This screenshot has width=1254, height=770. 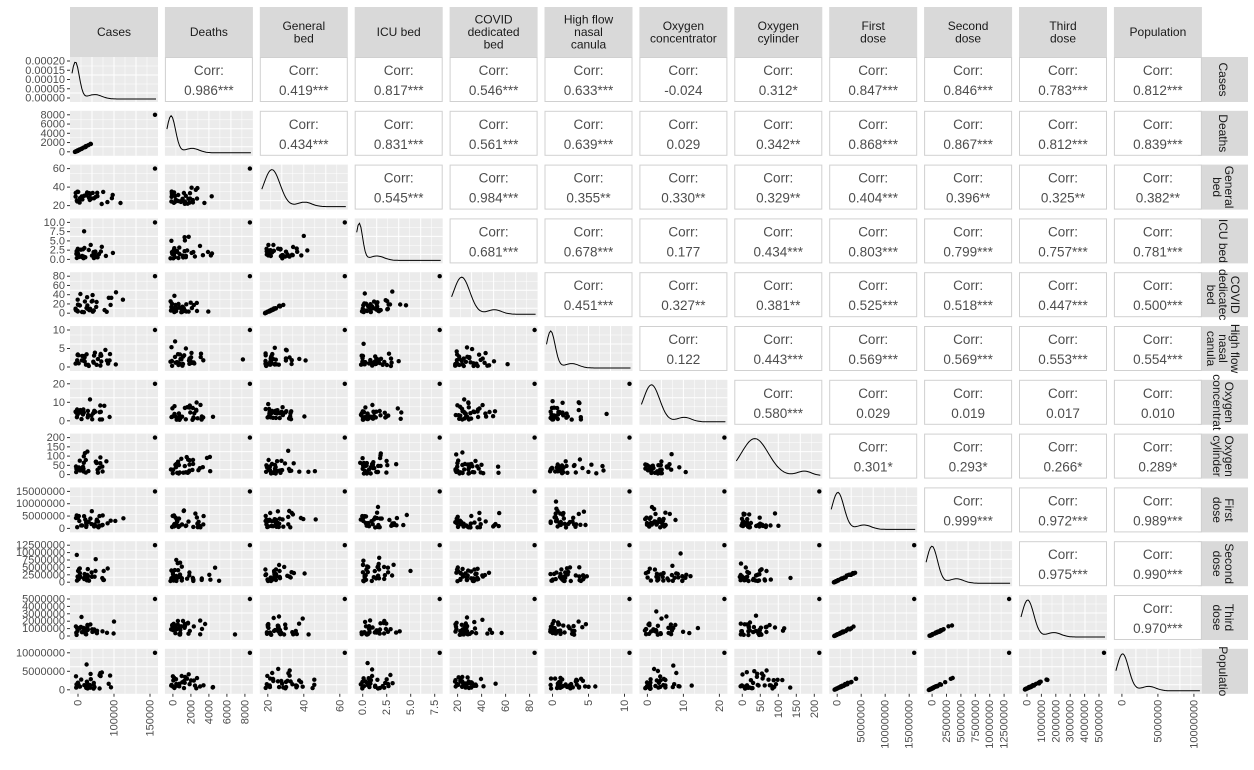 I want to click on panel-r7-c11: Corr: 0.289*, so click(x=1157, y=456).